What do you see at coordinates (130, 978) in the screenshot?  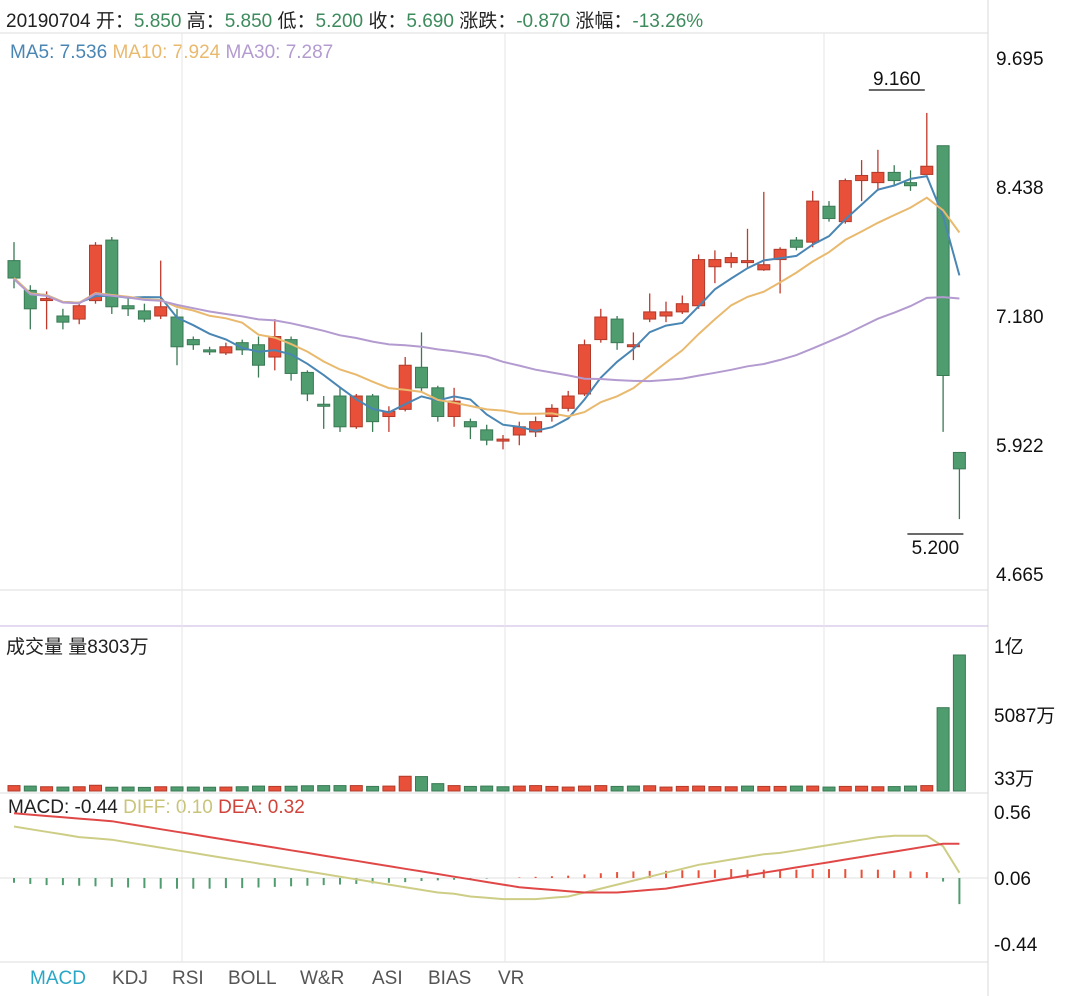 I see `tab-kdj: KDJ` at bounding box center [130, 978].